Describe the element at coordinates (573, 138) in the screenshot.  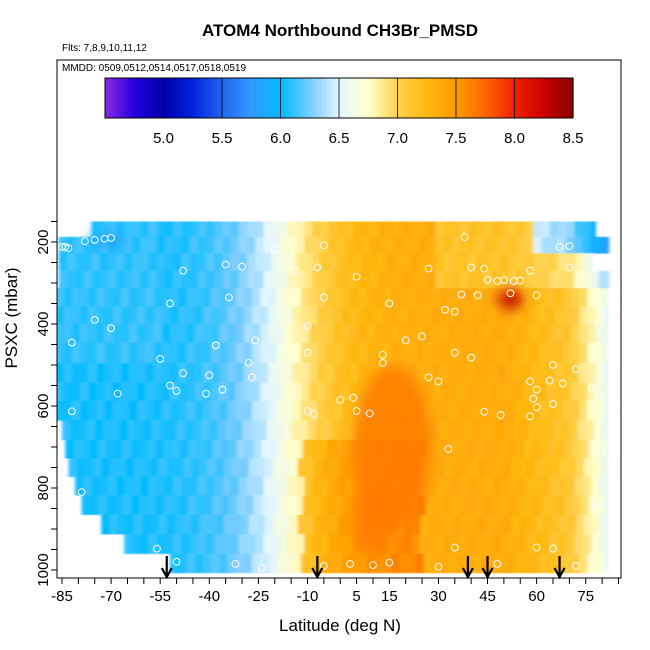
I see `colorbar-tick-label: 8.5` at that location.